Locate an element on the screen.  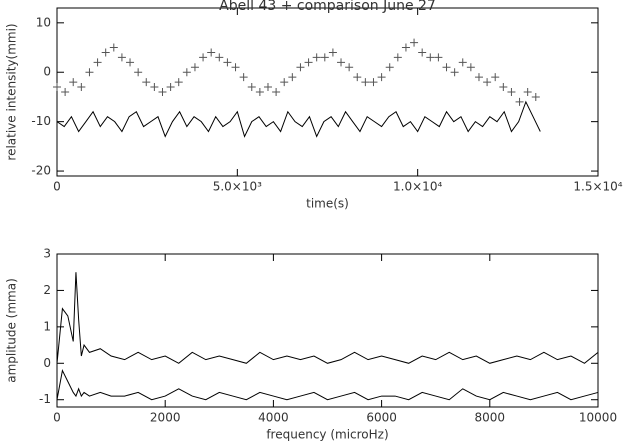
y-axis-title: relative intensity(mmi) is located at coordinates (12, 91).